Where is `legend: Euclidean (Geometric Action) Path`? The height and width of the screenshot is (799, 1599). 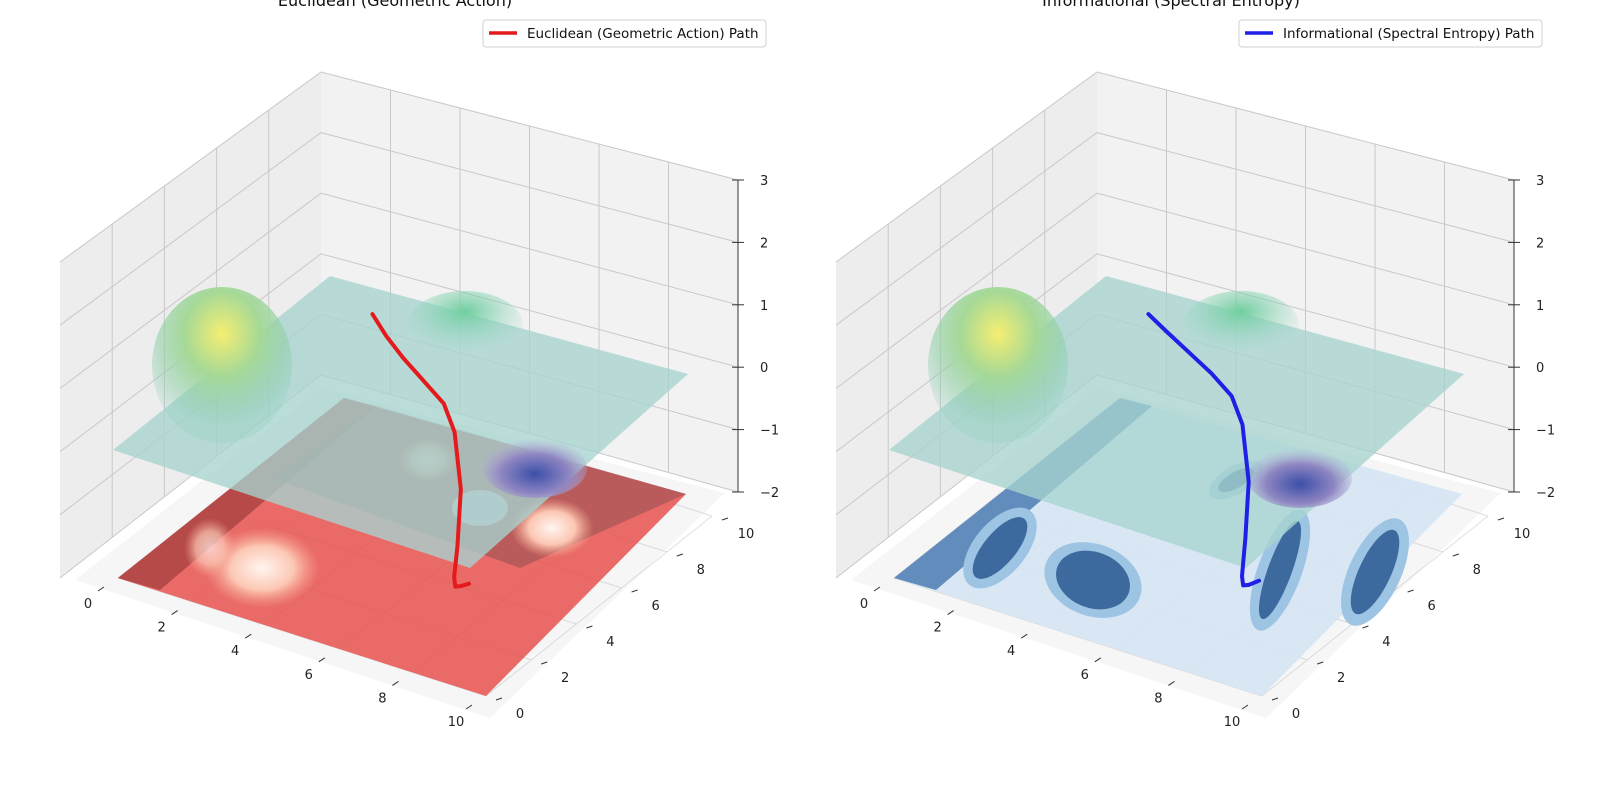 legend: Euclidean (Geometric Action) Path is located at coordinates (624, 33).